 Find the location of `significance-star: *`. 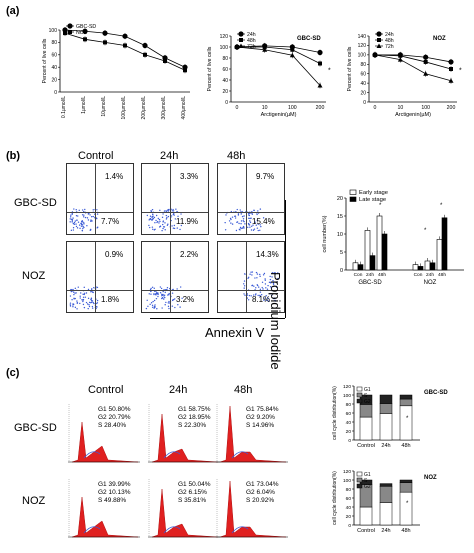

significance-star: * is located at coordinates (425, 231).